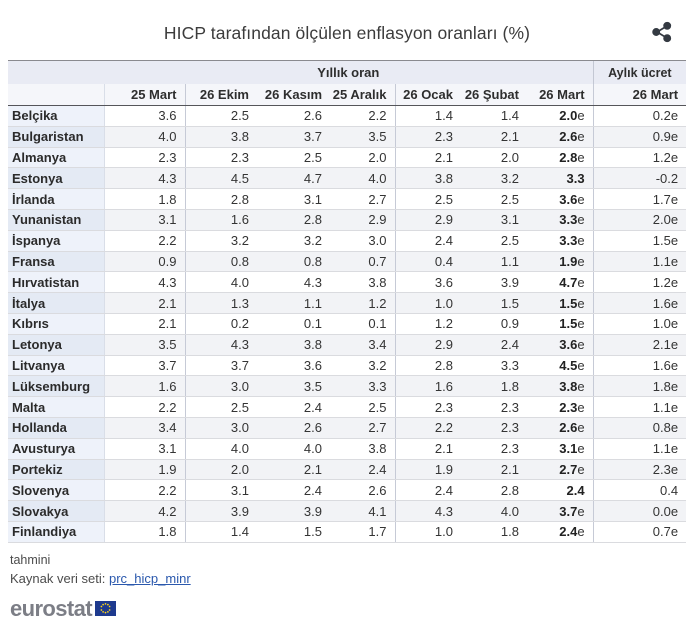 The width and height of the screenshot is (694, 643). What do you see at coordinates (56, 366) in the screenshot?
I see `country-cell: Litvanya` at bounding box center [56, 366].